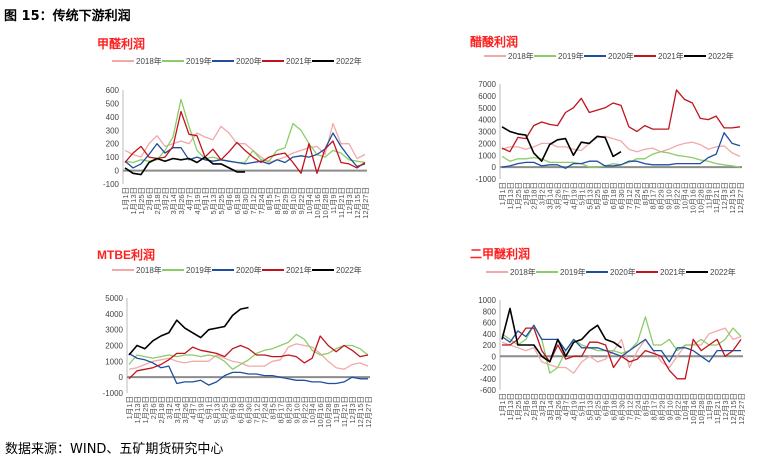 The image size is (761, 459). Describe the element at coordinates (129, 407) in the screenshot. I see `x-tick-label: 1月1日` at that location.